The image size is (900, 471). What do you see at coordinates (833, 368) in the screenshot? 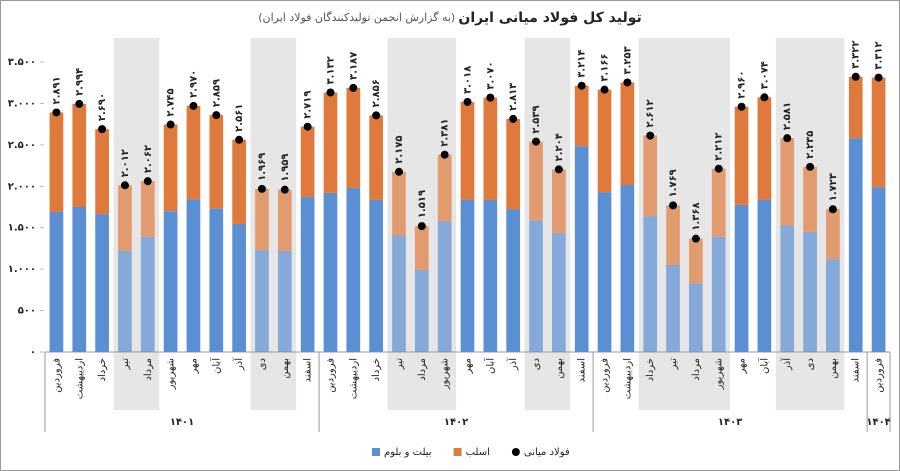
I see `x-tick-label: بهمن` at bounding box center [833, 368].